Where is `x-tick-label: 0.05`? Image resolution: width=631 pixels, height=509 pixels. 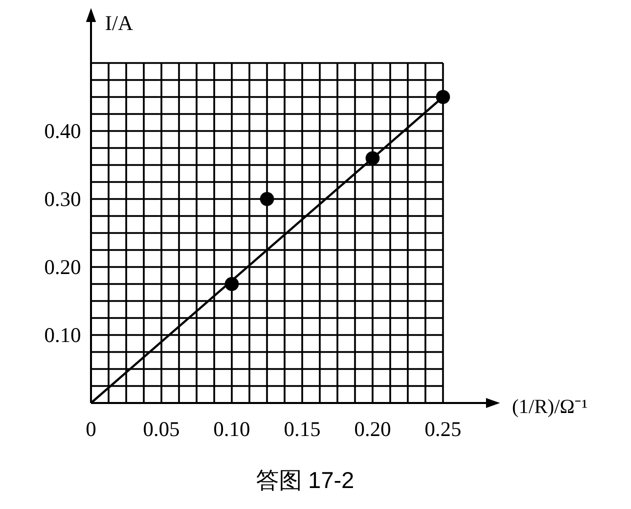 x-tick-label: 0.05 is located at coordinates (161, 429).